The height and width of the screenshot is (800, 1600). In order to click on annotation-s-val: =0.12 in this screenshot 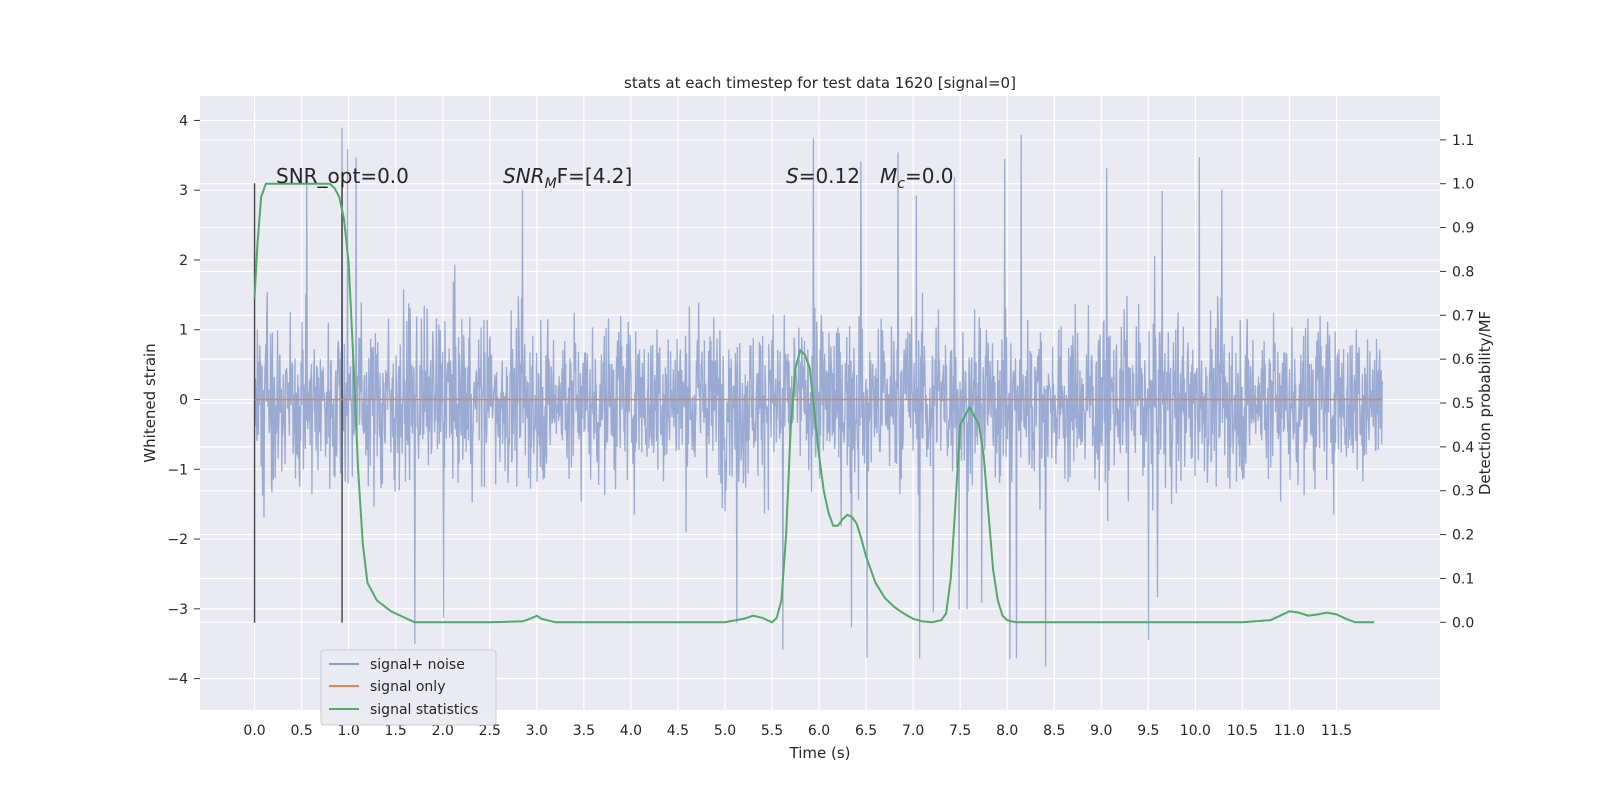, I will do `click(829, 176)`.